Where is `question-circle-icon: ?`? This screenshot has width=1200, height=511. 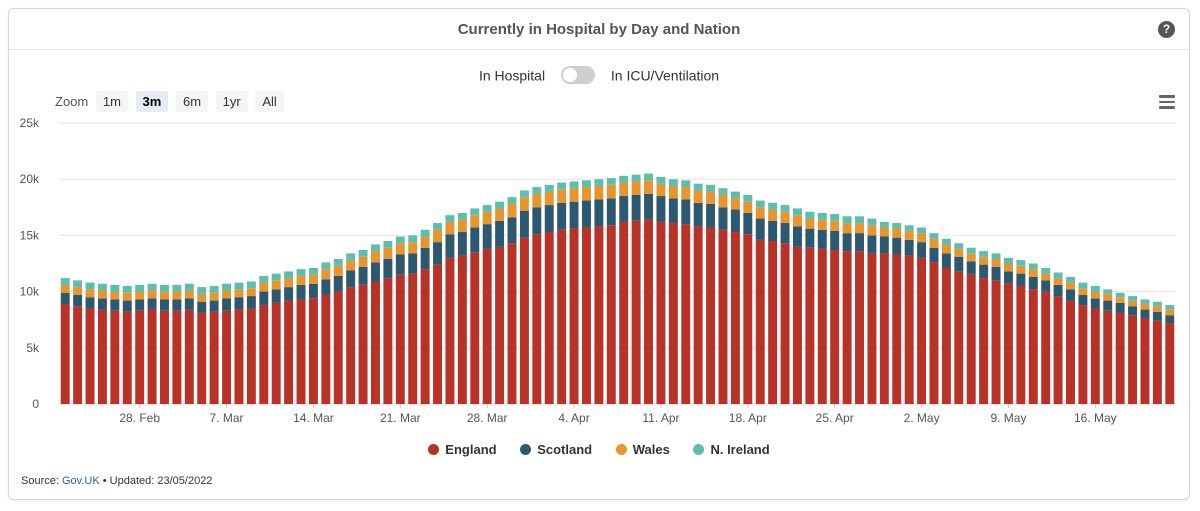
question-circle-icon: ? is located at coordinates (1166, 29).